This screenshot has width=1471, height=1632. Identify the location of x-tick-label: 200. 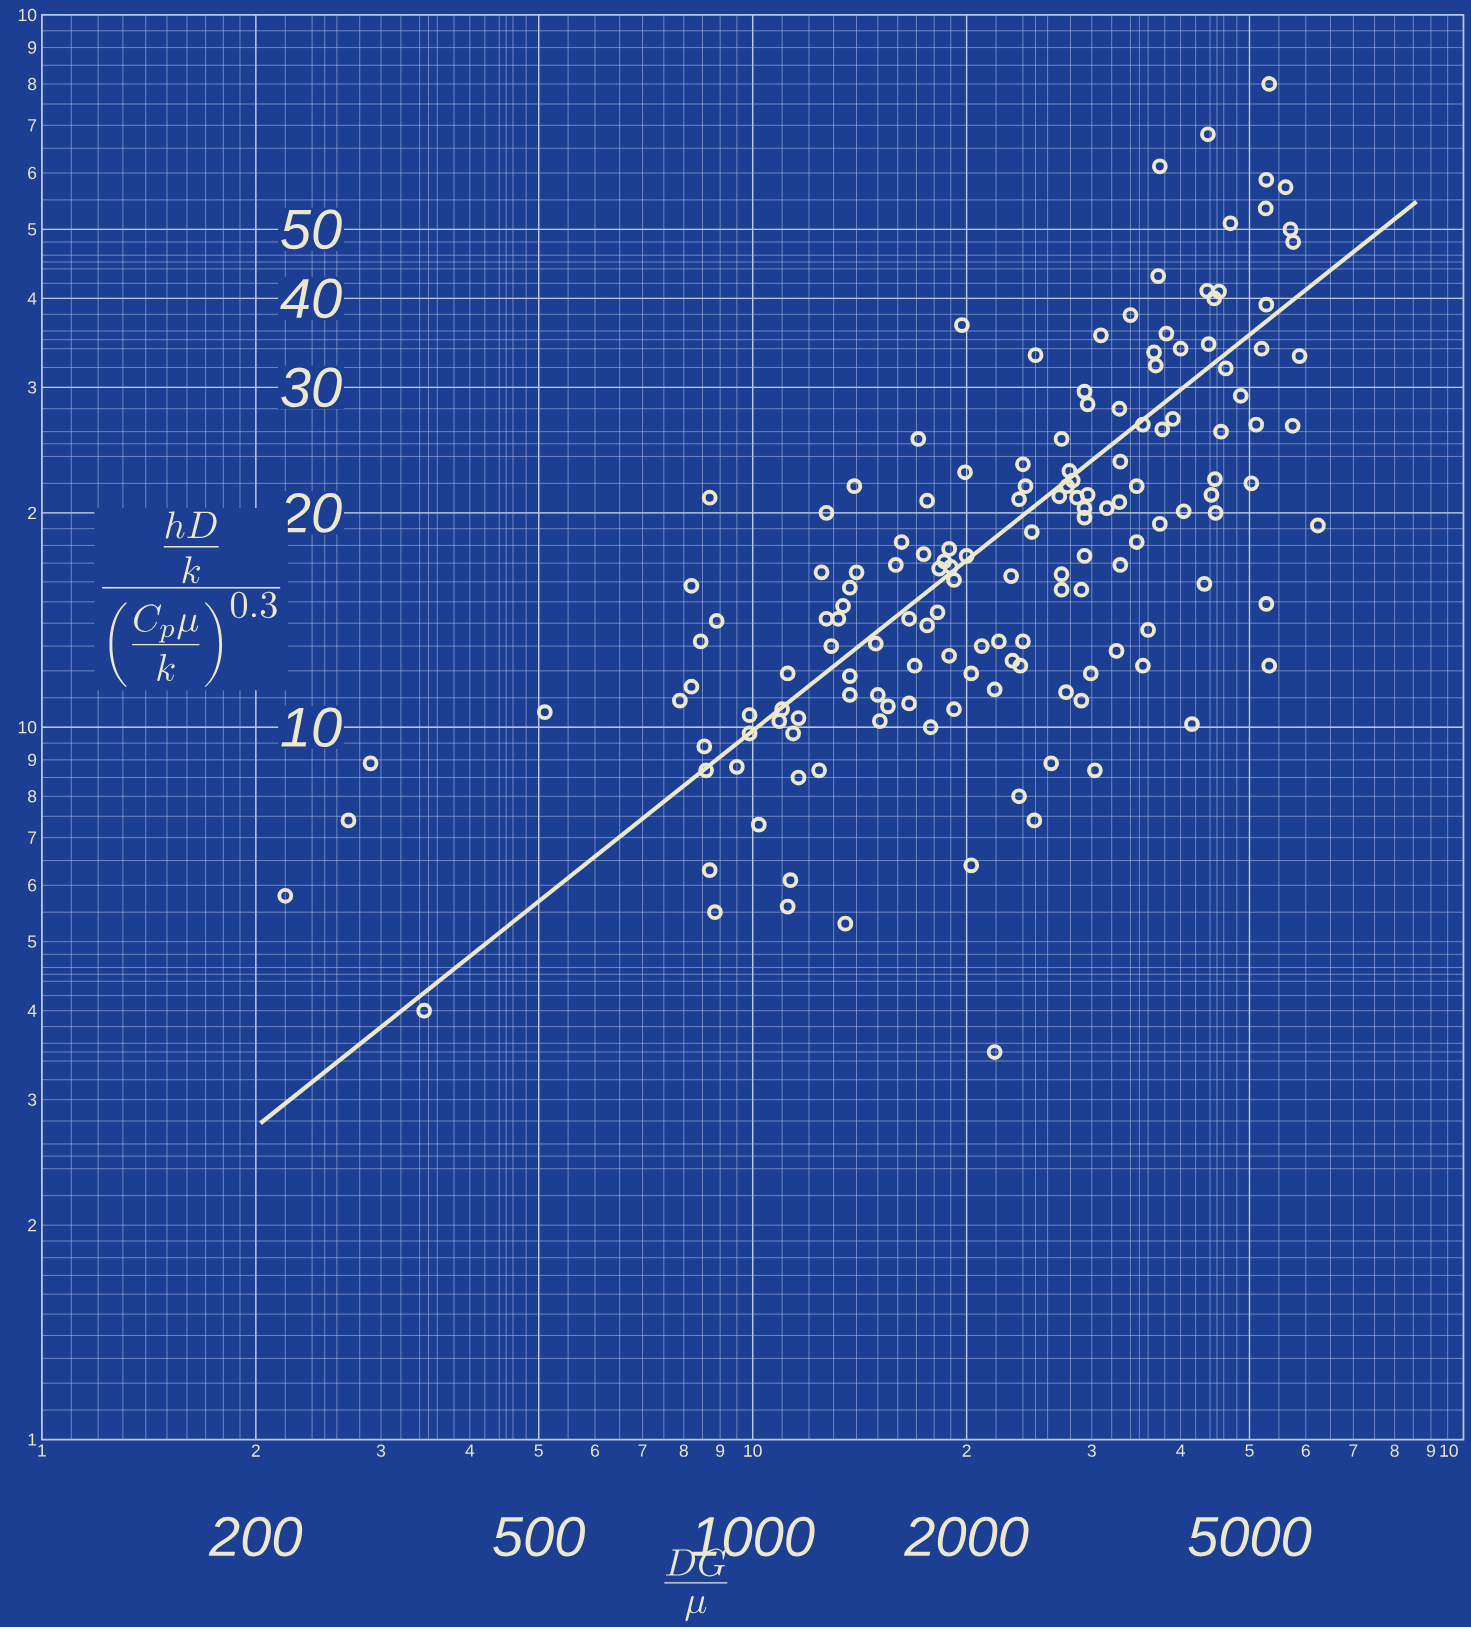
(255, 1536).